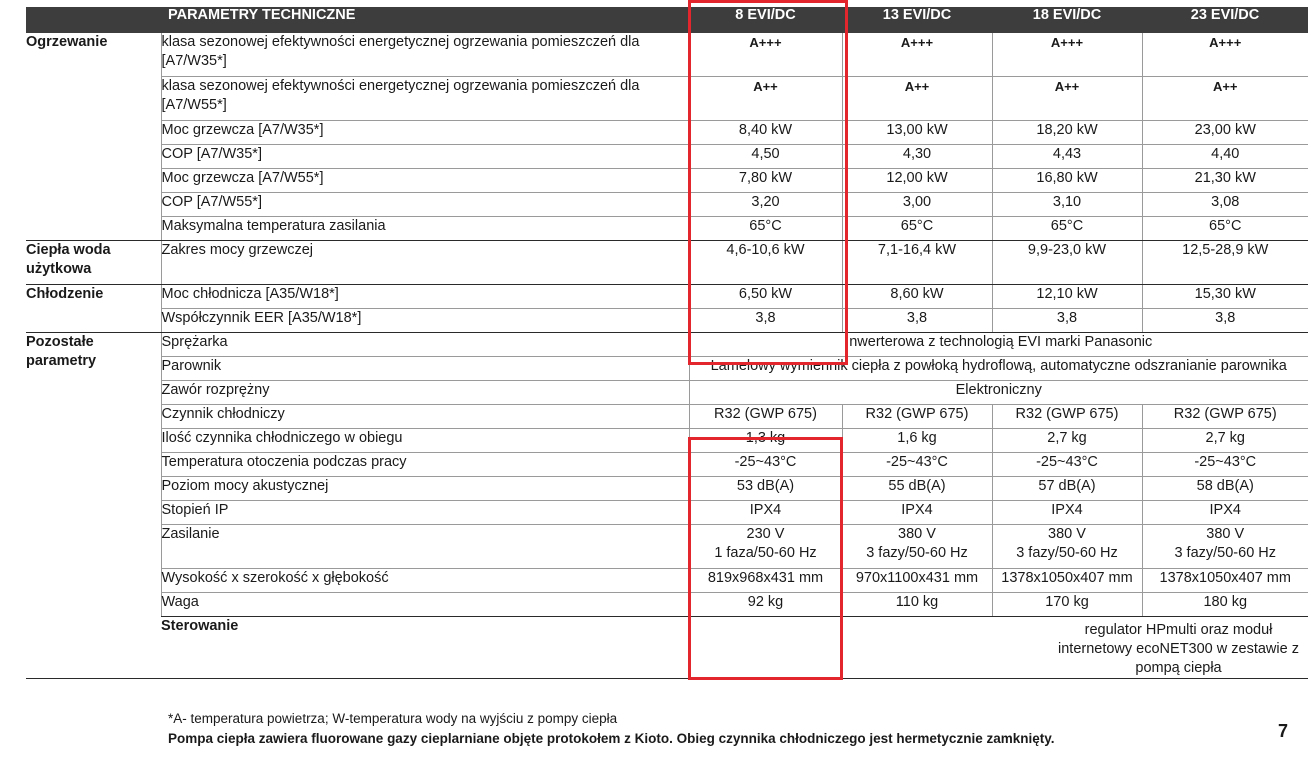 This screenshot has width=1308, height=773. What do you see at coordinates (424, 320) in the screenshot?
I see `param-label: Współczynnik EER [A35/W18*]` at bounding box center [424, 320].